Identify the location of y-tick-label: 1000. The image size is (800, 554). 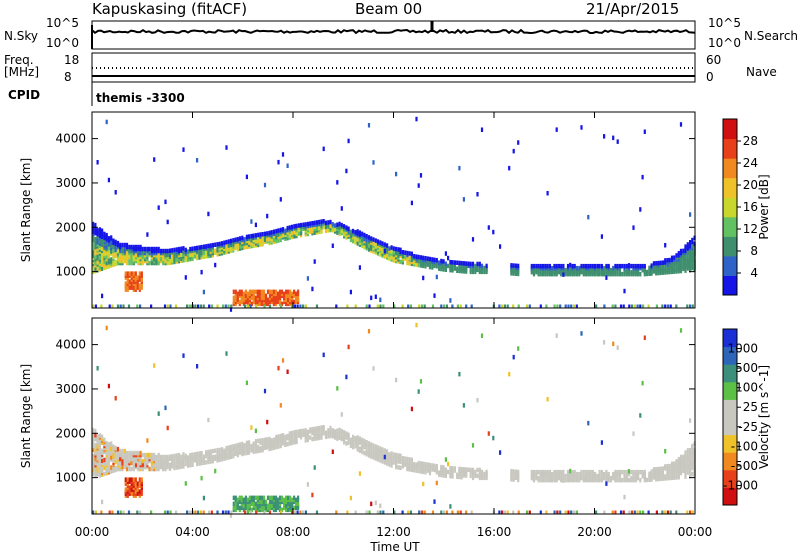
(70, 478).